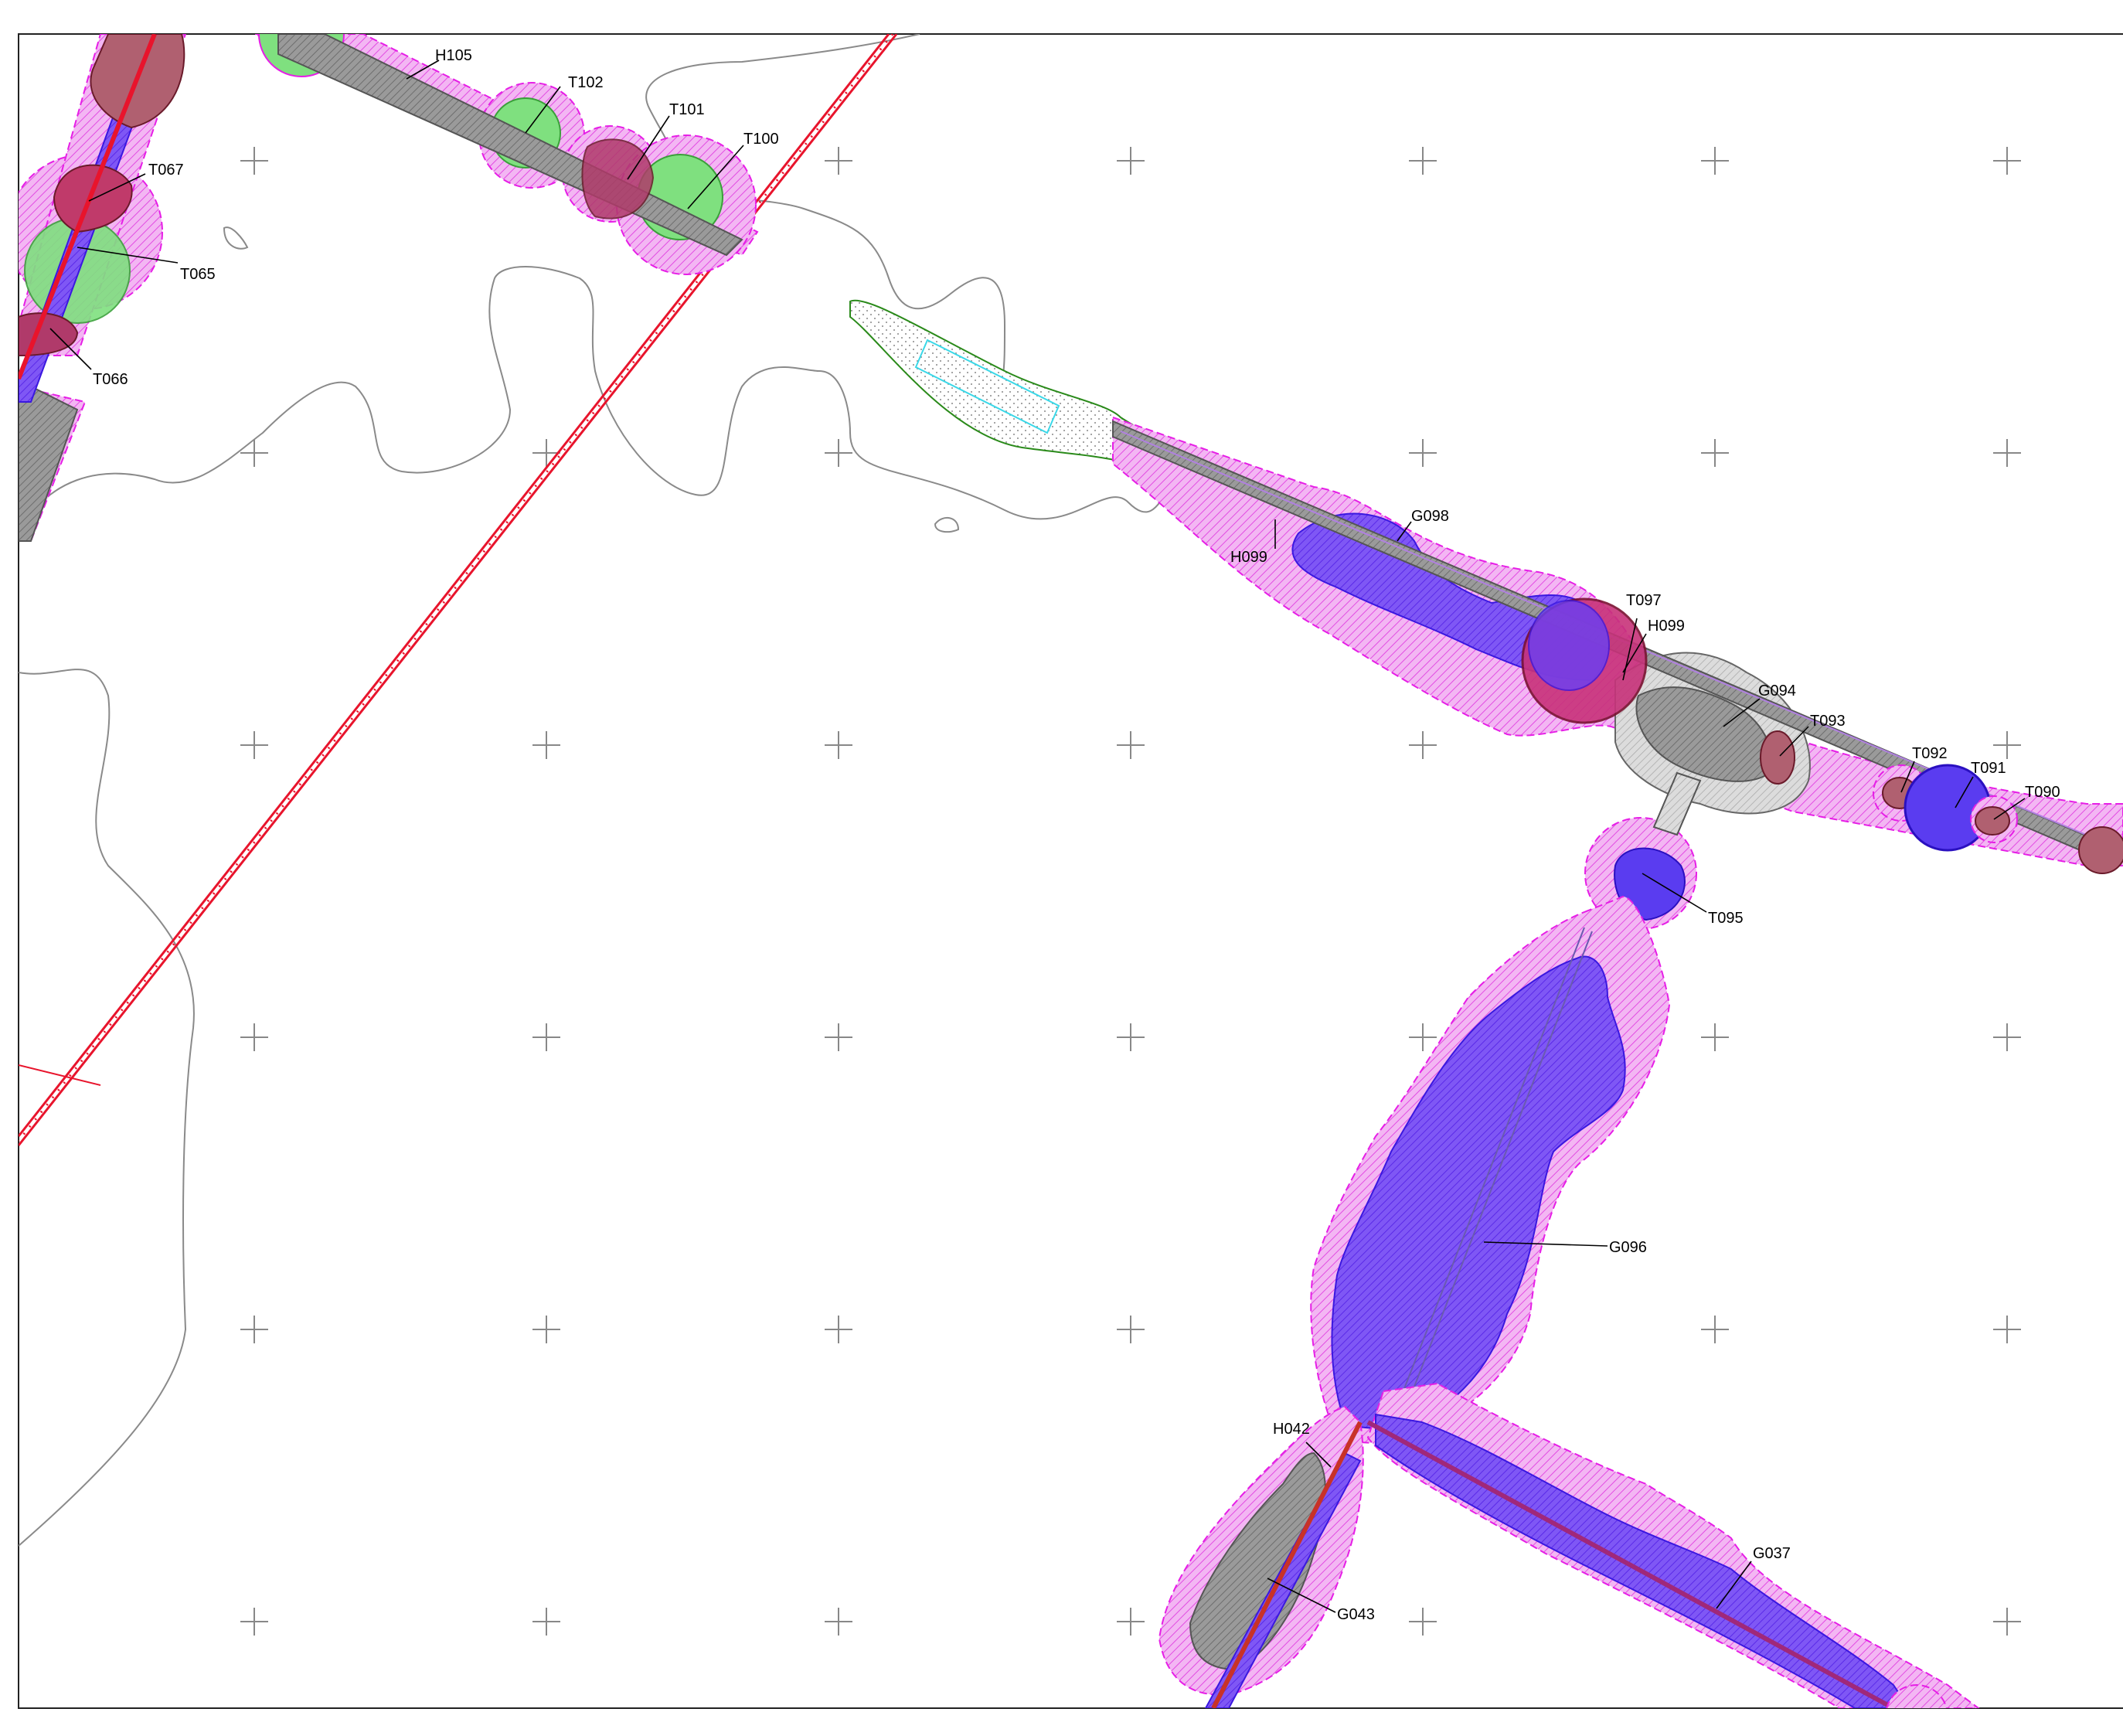 This screenshot has height=1736, width=2123. I want to click on label-t065: T065, so click(198, 275).